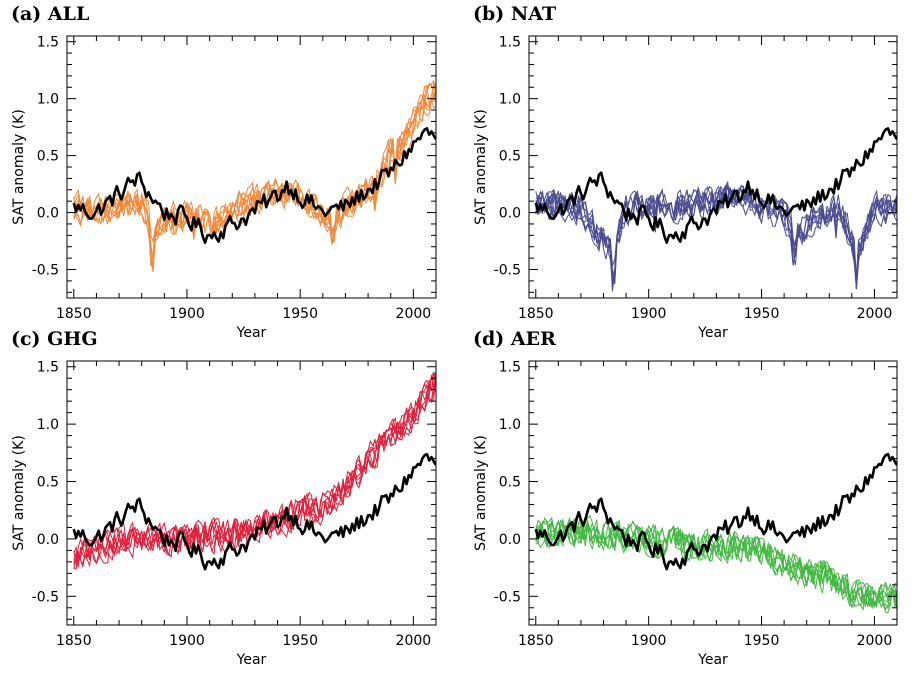 This screenshot has width=915, height=673. Describe the element at coordinates (54, 339) in the screenshot. I see `panel-title: (c) GHG` at that location.